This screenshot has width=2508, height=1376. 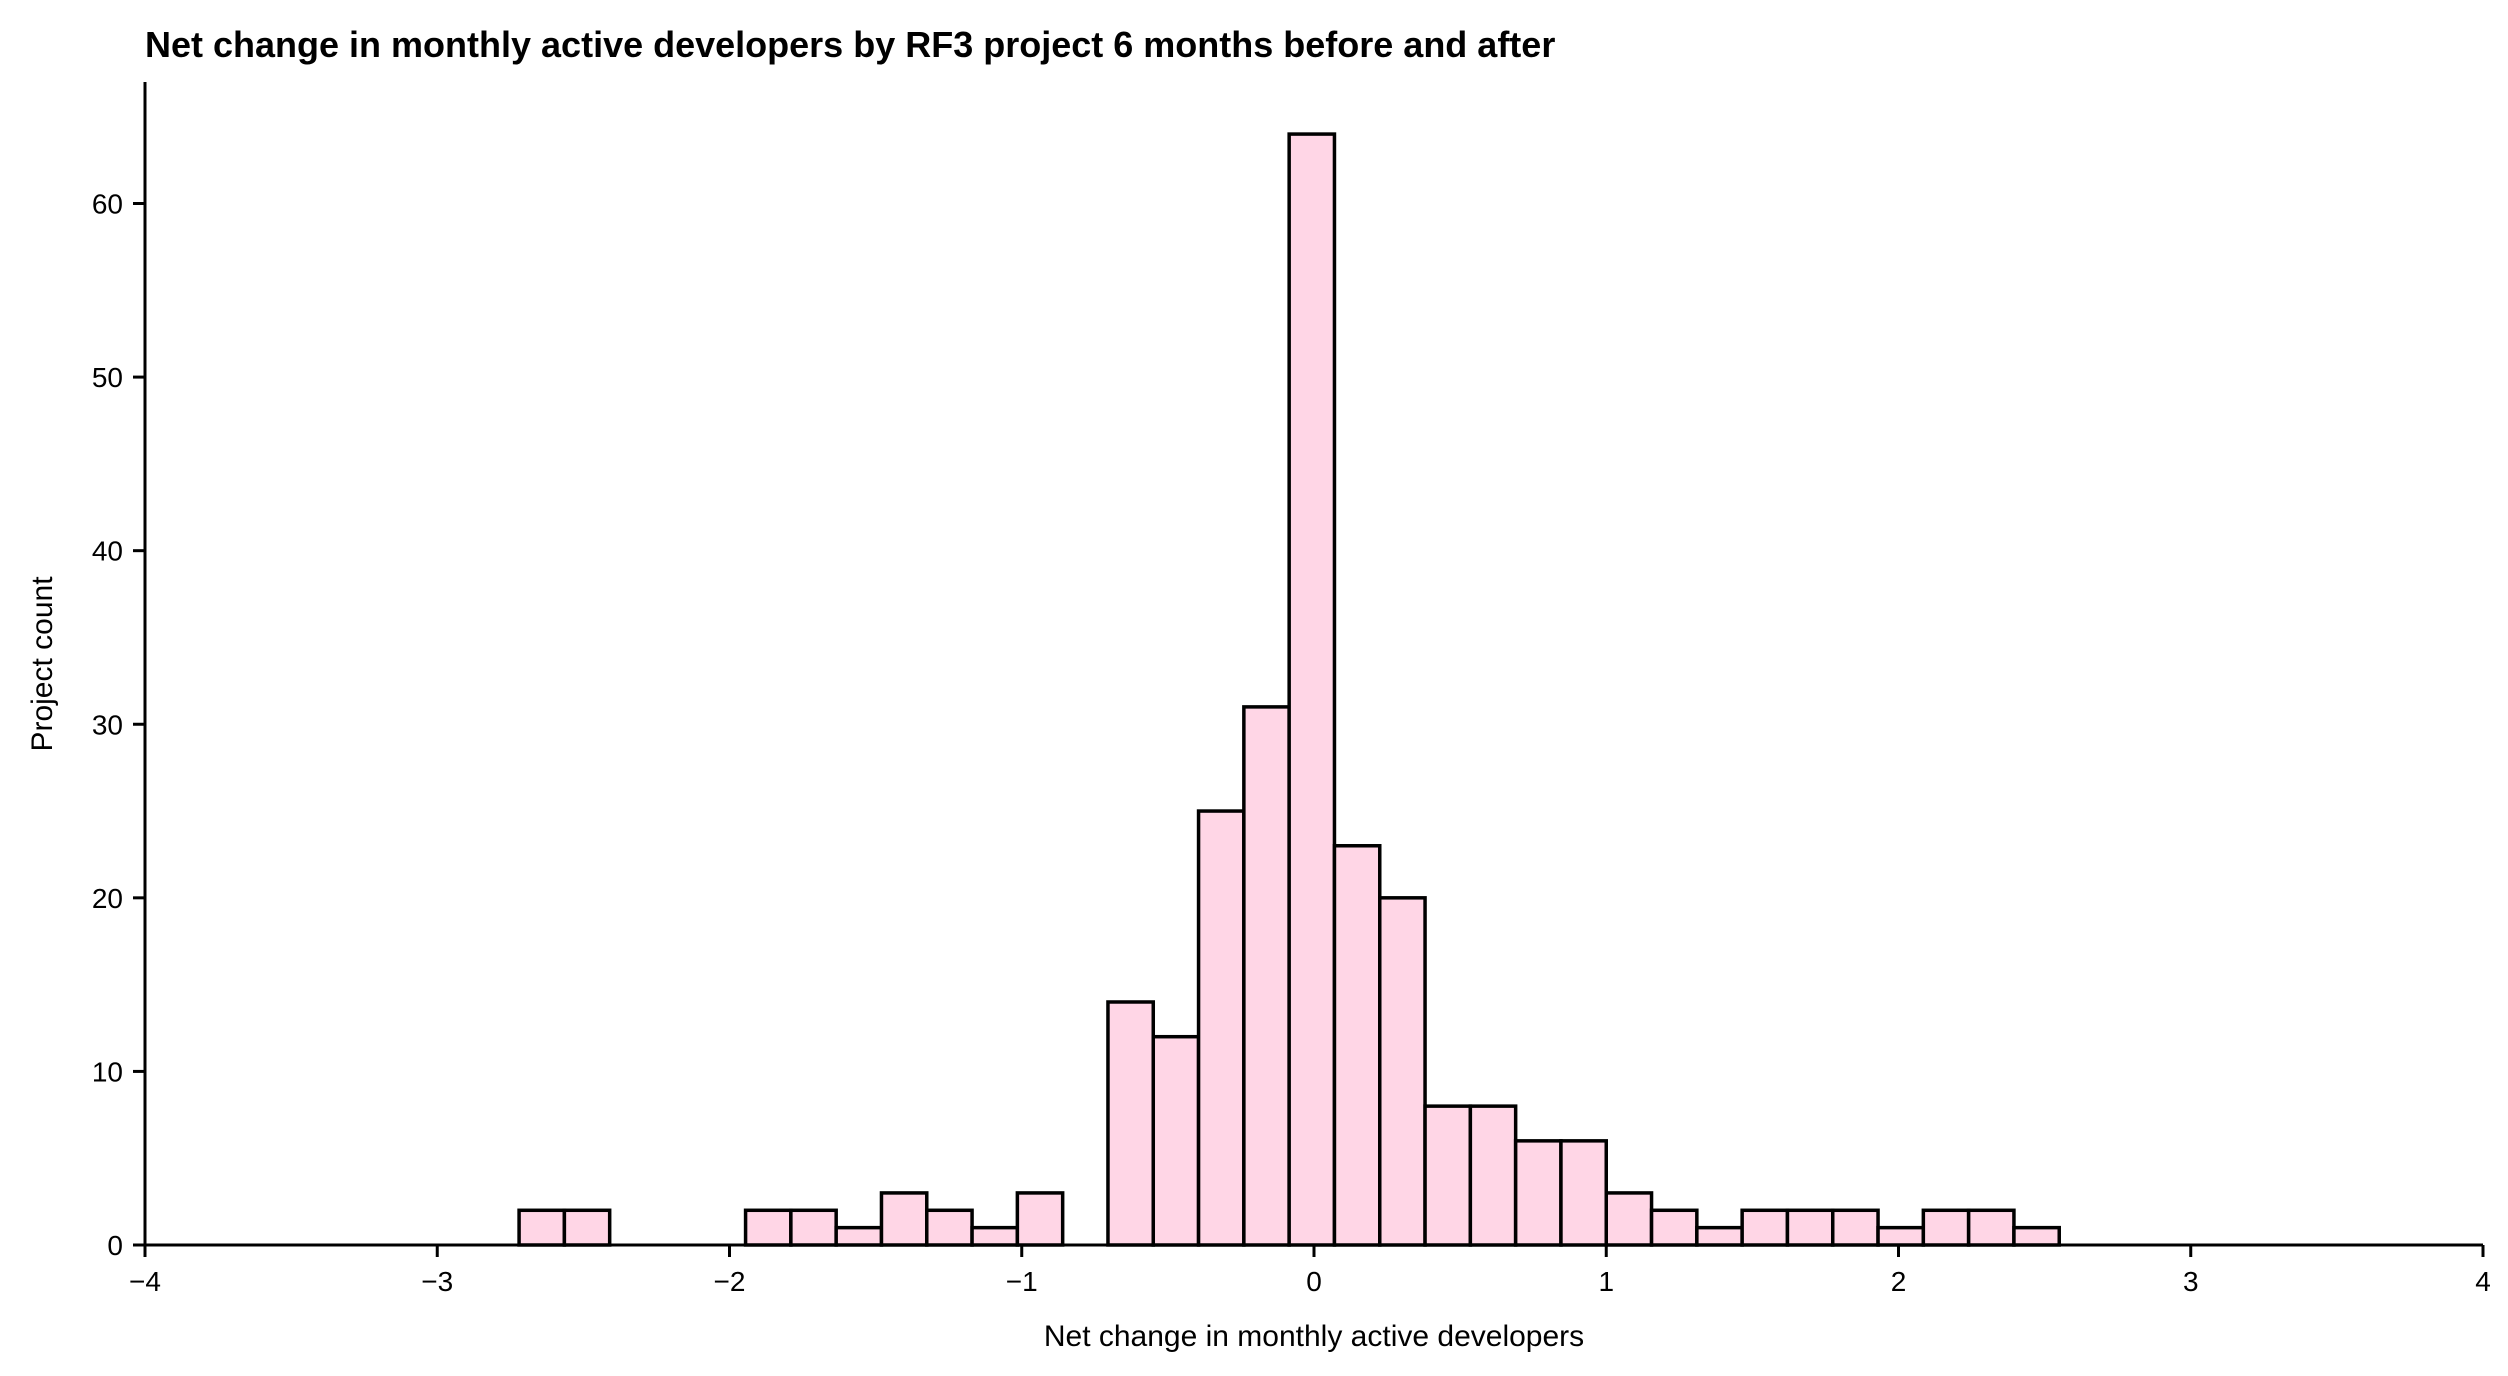 I want to click on x-tick-label: −3, so click(x=437, y=1281).